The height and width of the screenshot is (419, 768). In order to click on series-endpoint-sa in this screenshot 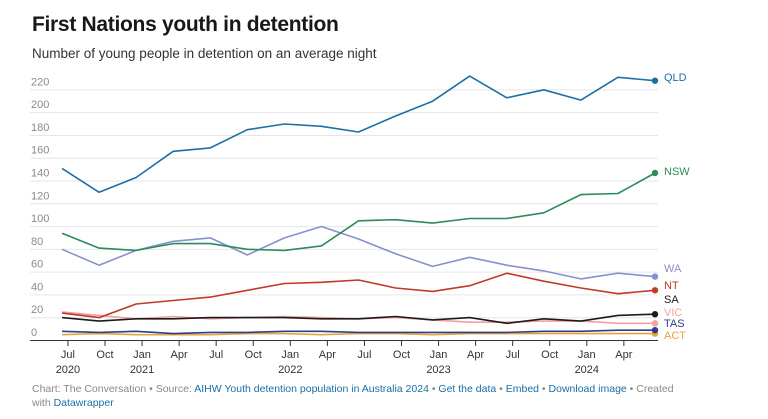, I will do `click(655, 314)`.